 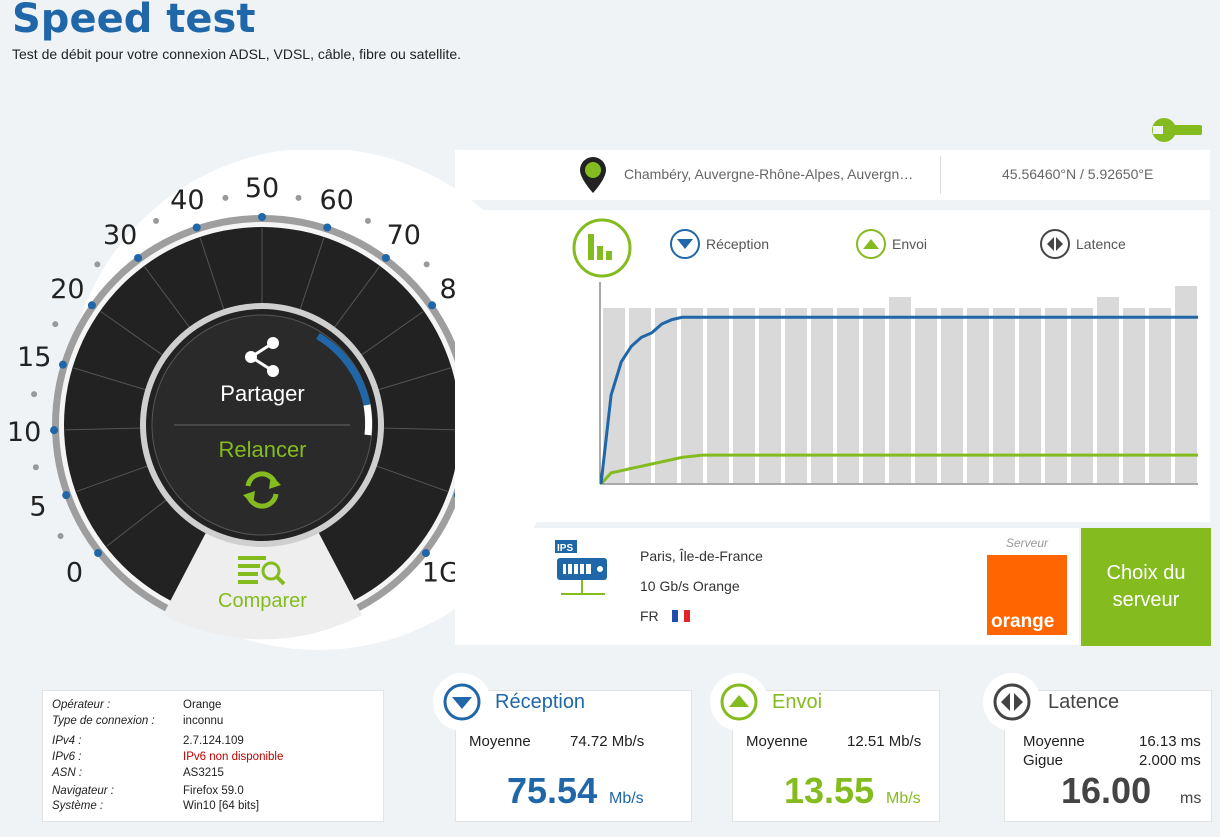 I want to click on info-value: Firefox 59.0, so click(x=213, y=791).